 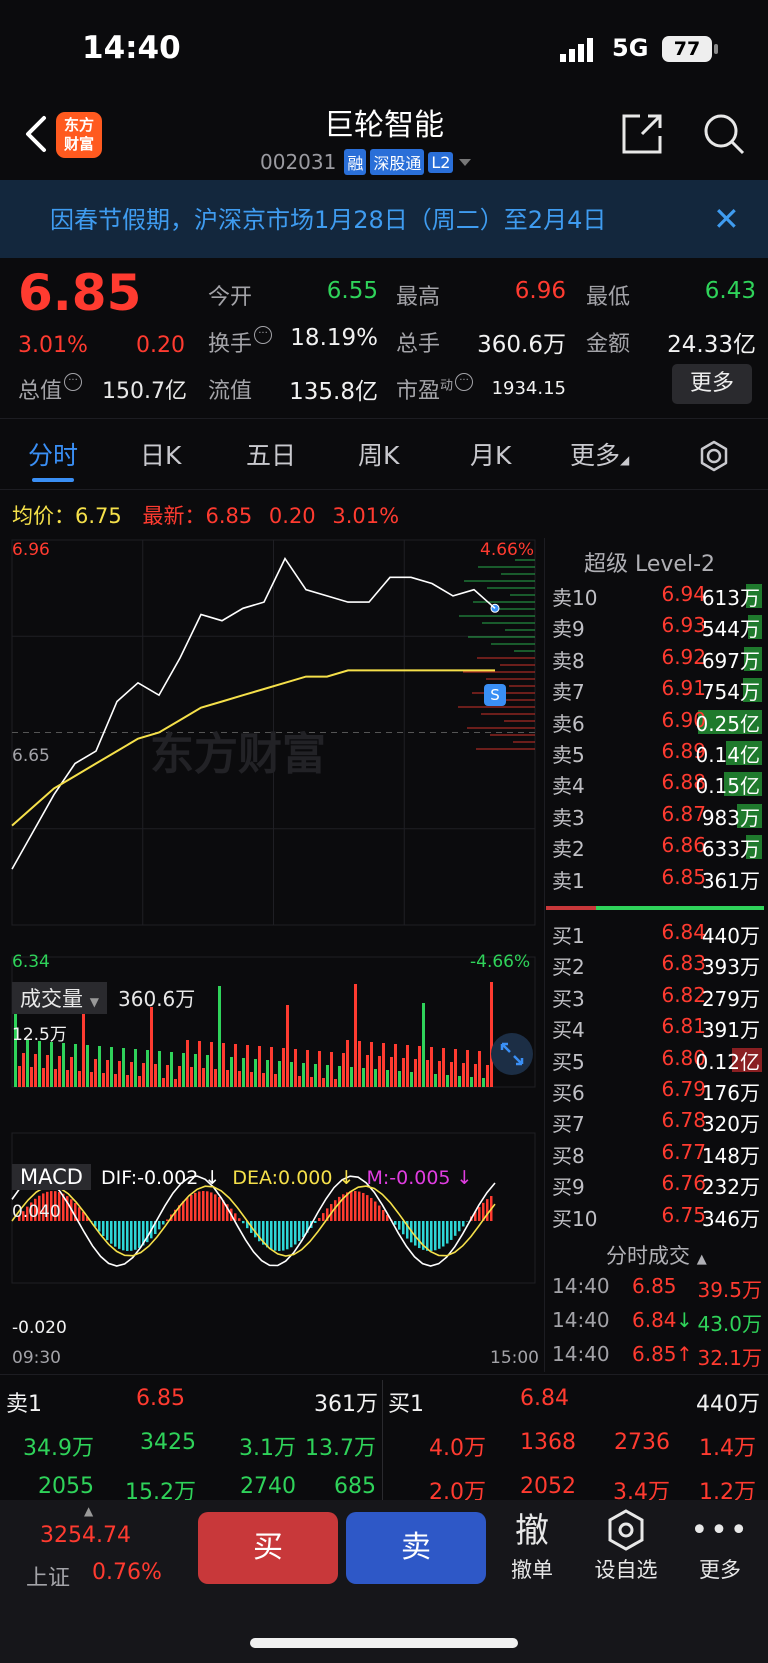 What do you see at coordinates (654, 1286) in the screenshot?
I see `tick-price: 6.85` at bounding box center [654, 1286].